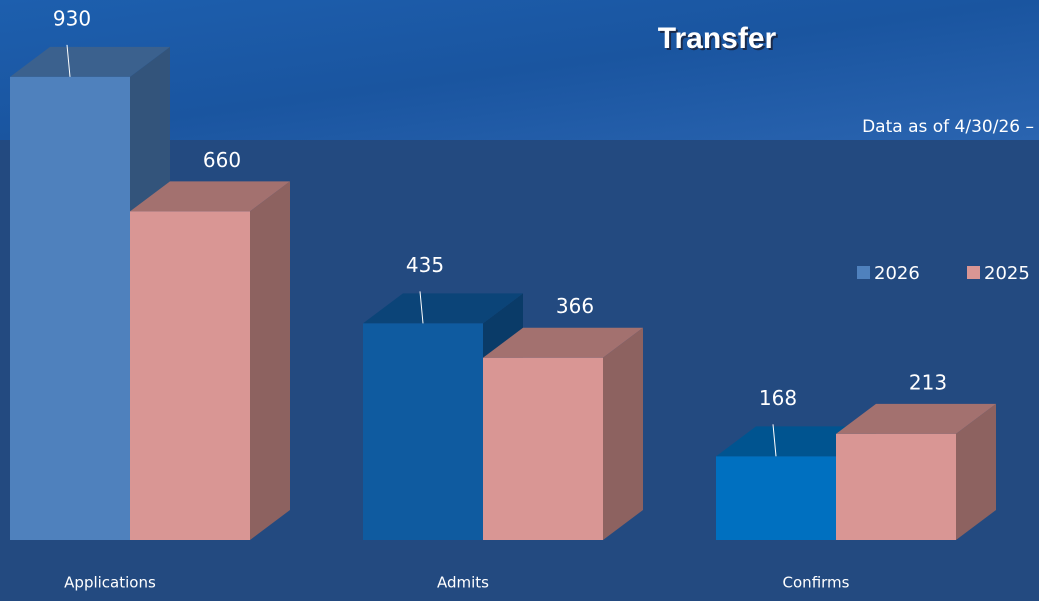 The image size is (1039, 601). What do you see at coordinates (928, 382) in the screenshot?
I see `data-label: 213` at bounding box center [928, 382].